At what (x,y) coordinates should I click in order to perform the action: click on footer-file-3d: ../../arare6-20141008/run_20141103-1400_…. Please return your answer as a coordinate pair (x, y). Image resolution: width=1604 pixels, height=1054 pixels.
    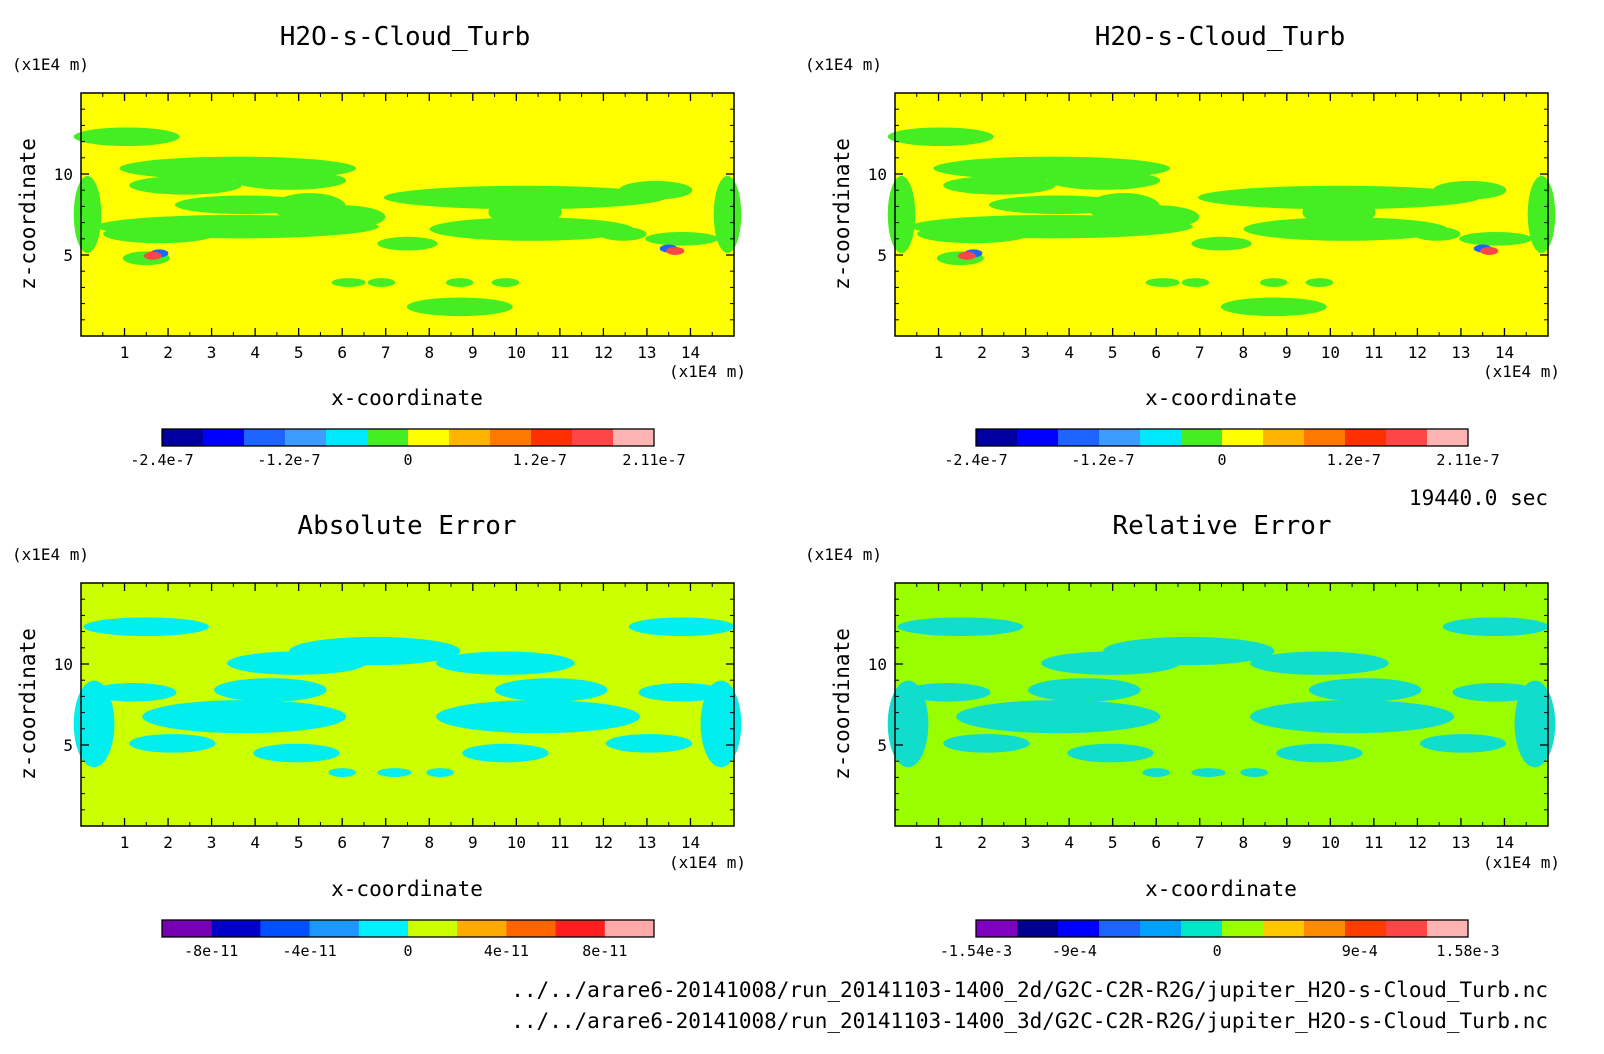
    Looking at the image, I should click on (1029, 1021).